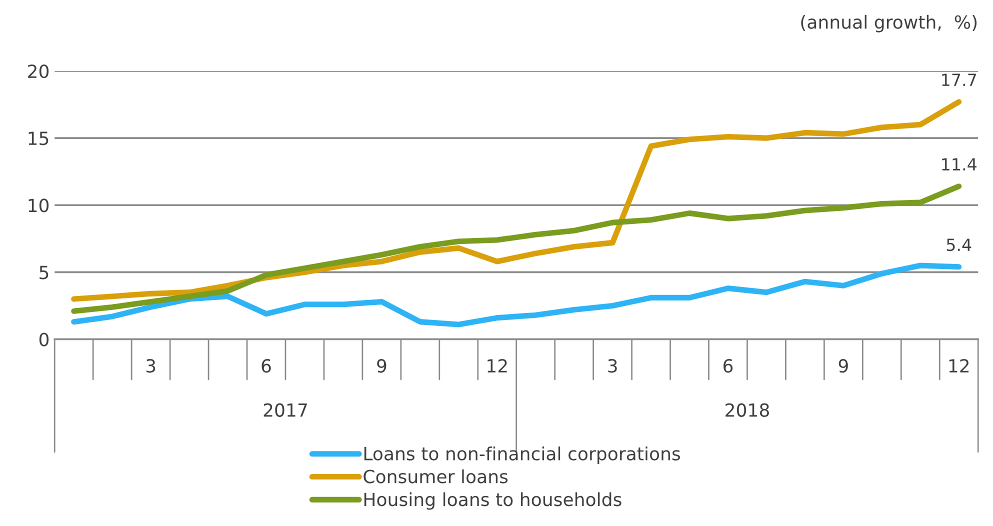 The height and width of the screenshot is (526, 993). What do you see at coordinates (959, 164) in the screenshot?
I see `data-label: 11.4` at bounding box center [959, 164].